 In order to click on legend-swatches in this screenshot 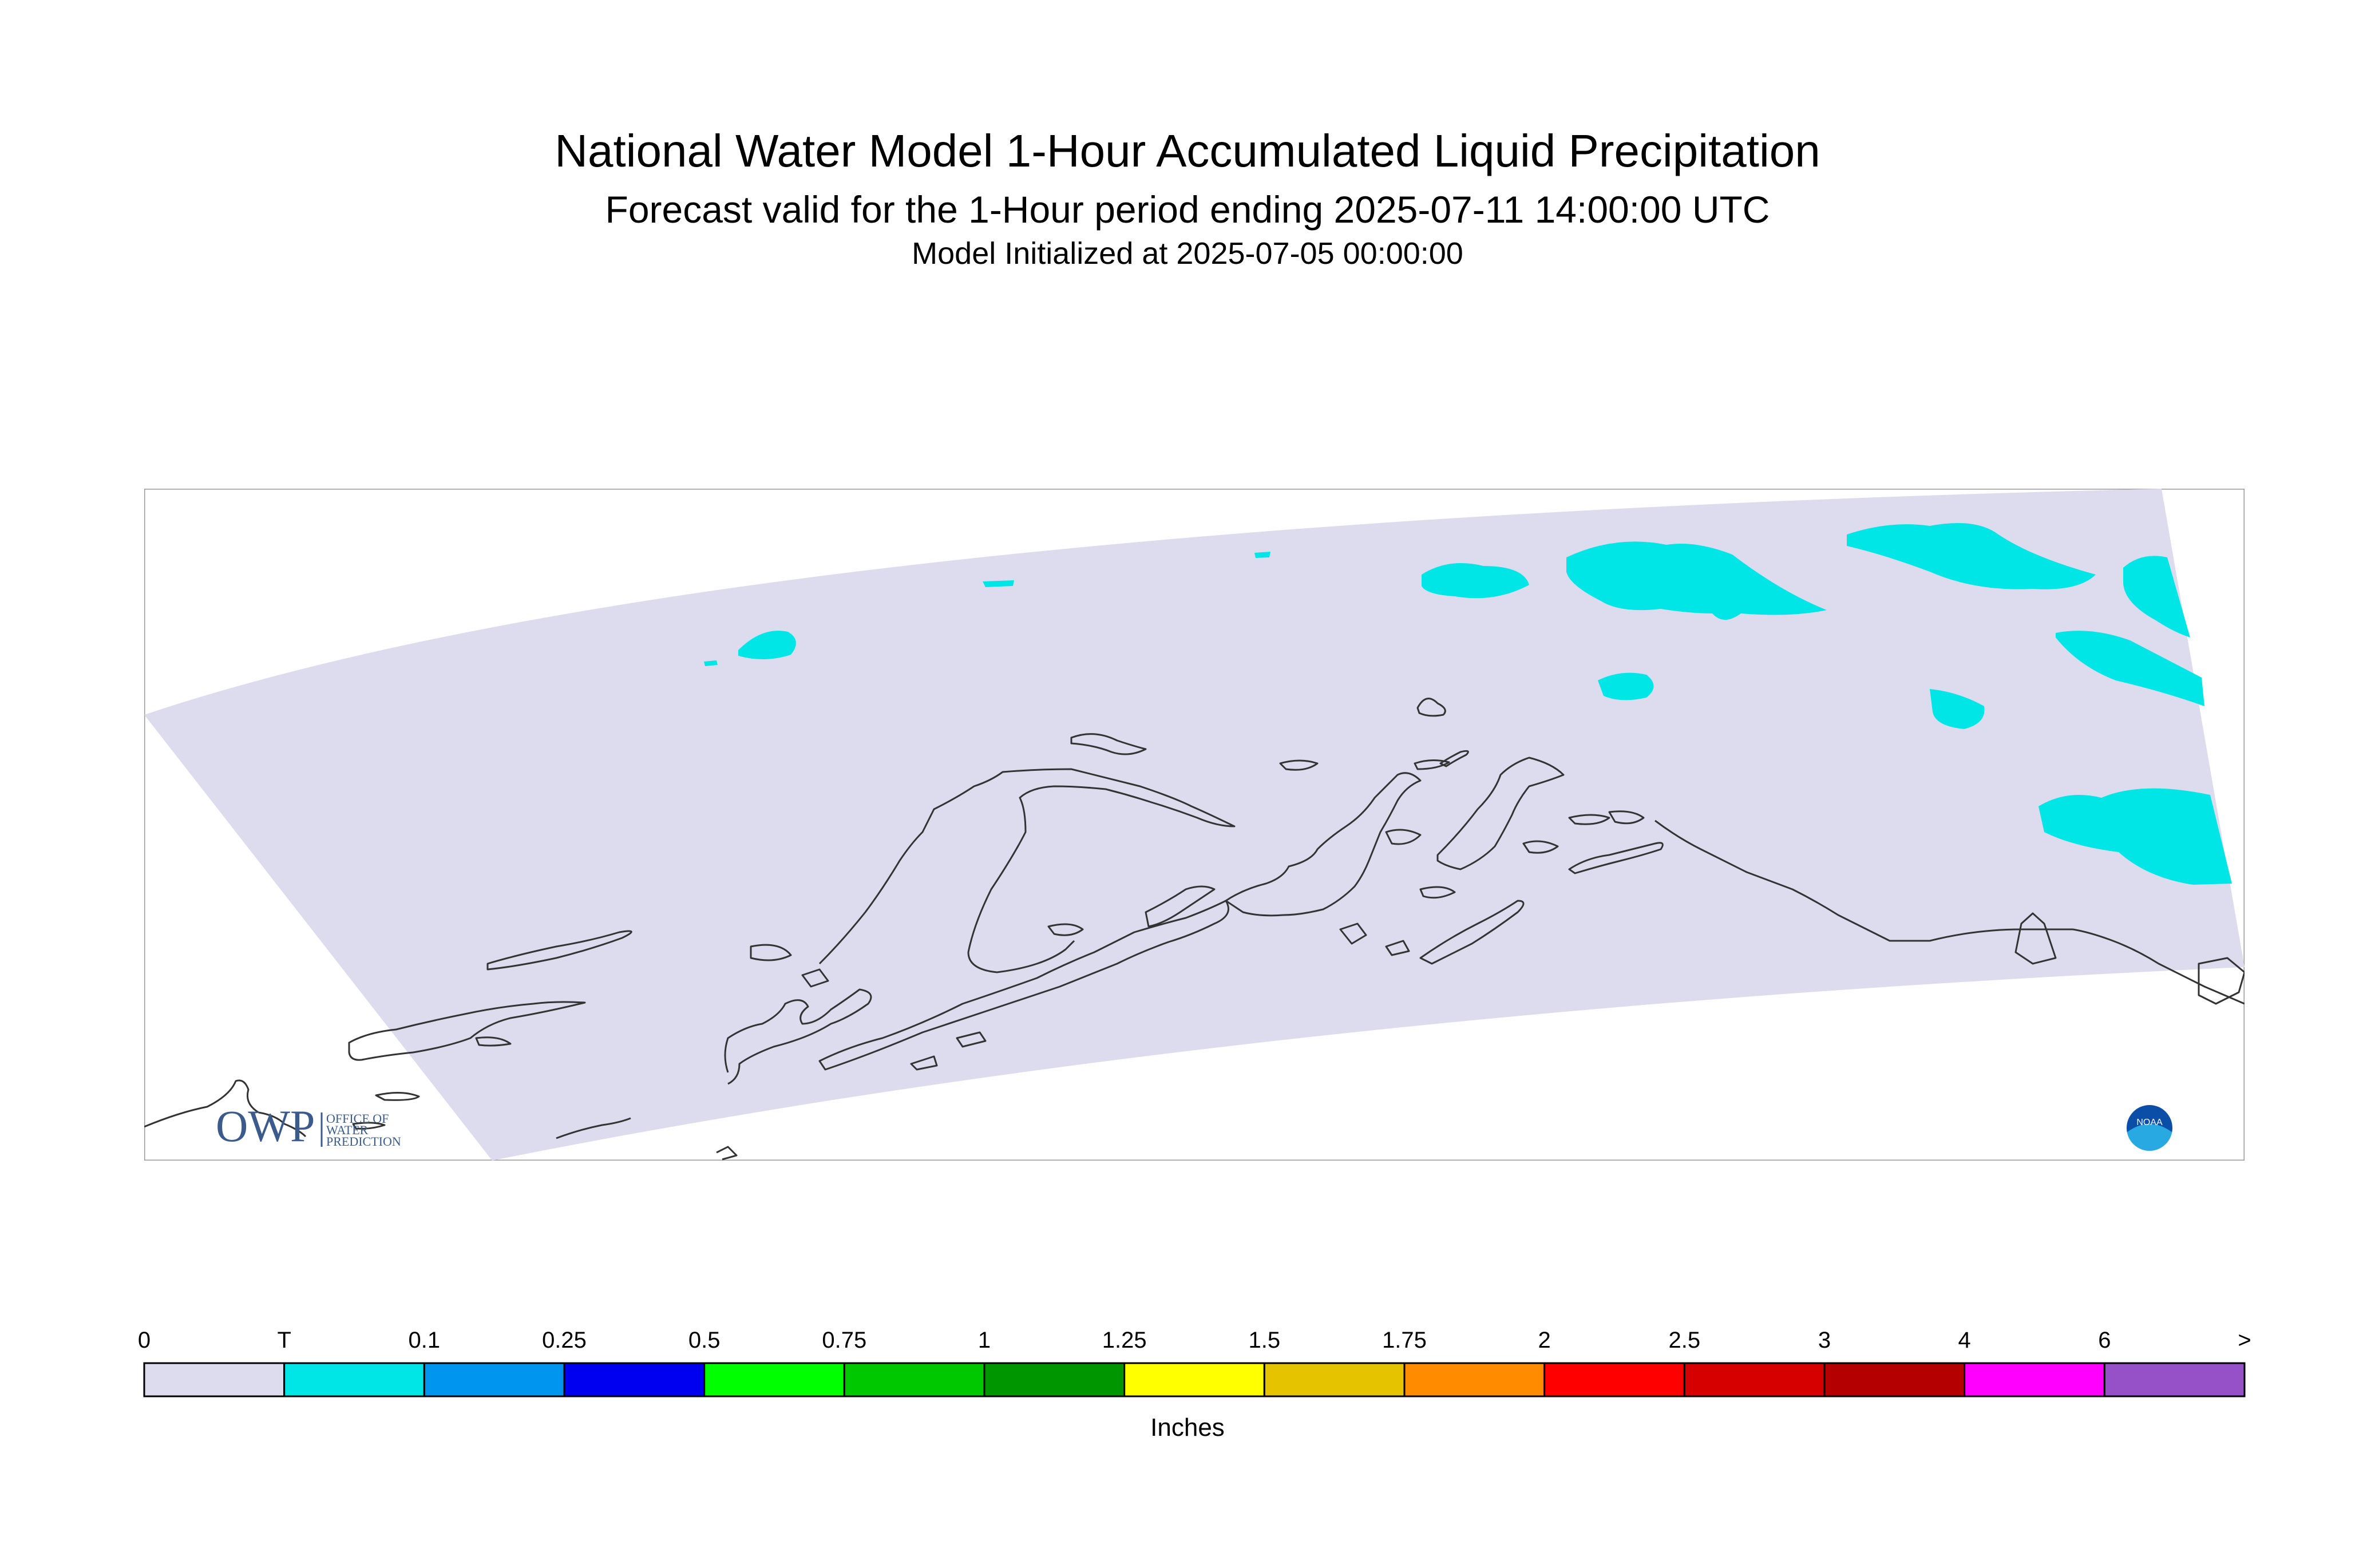, I will do `click(1195, 1379)`.